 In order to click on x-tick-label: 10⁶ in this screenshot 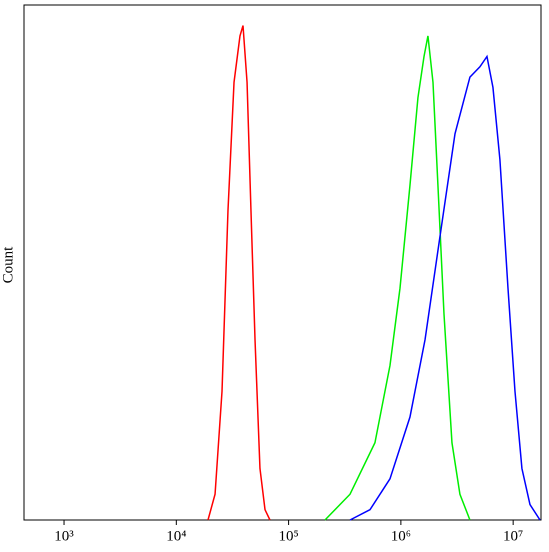, I will do `click(401, 536)`.